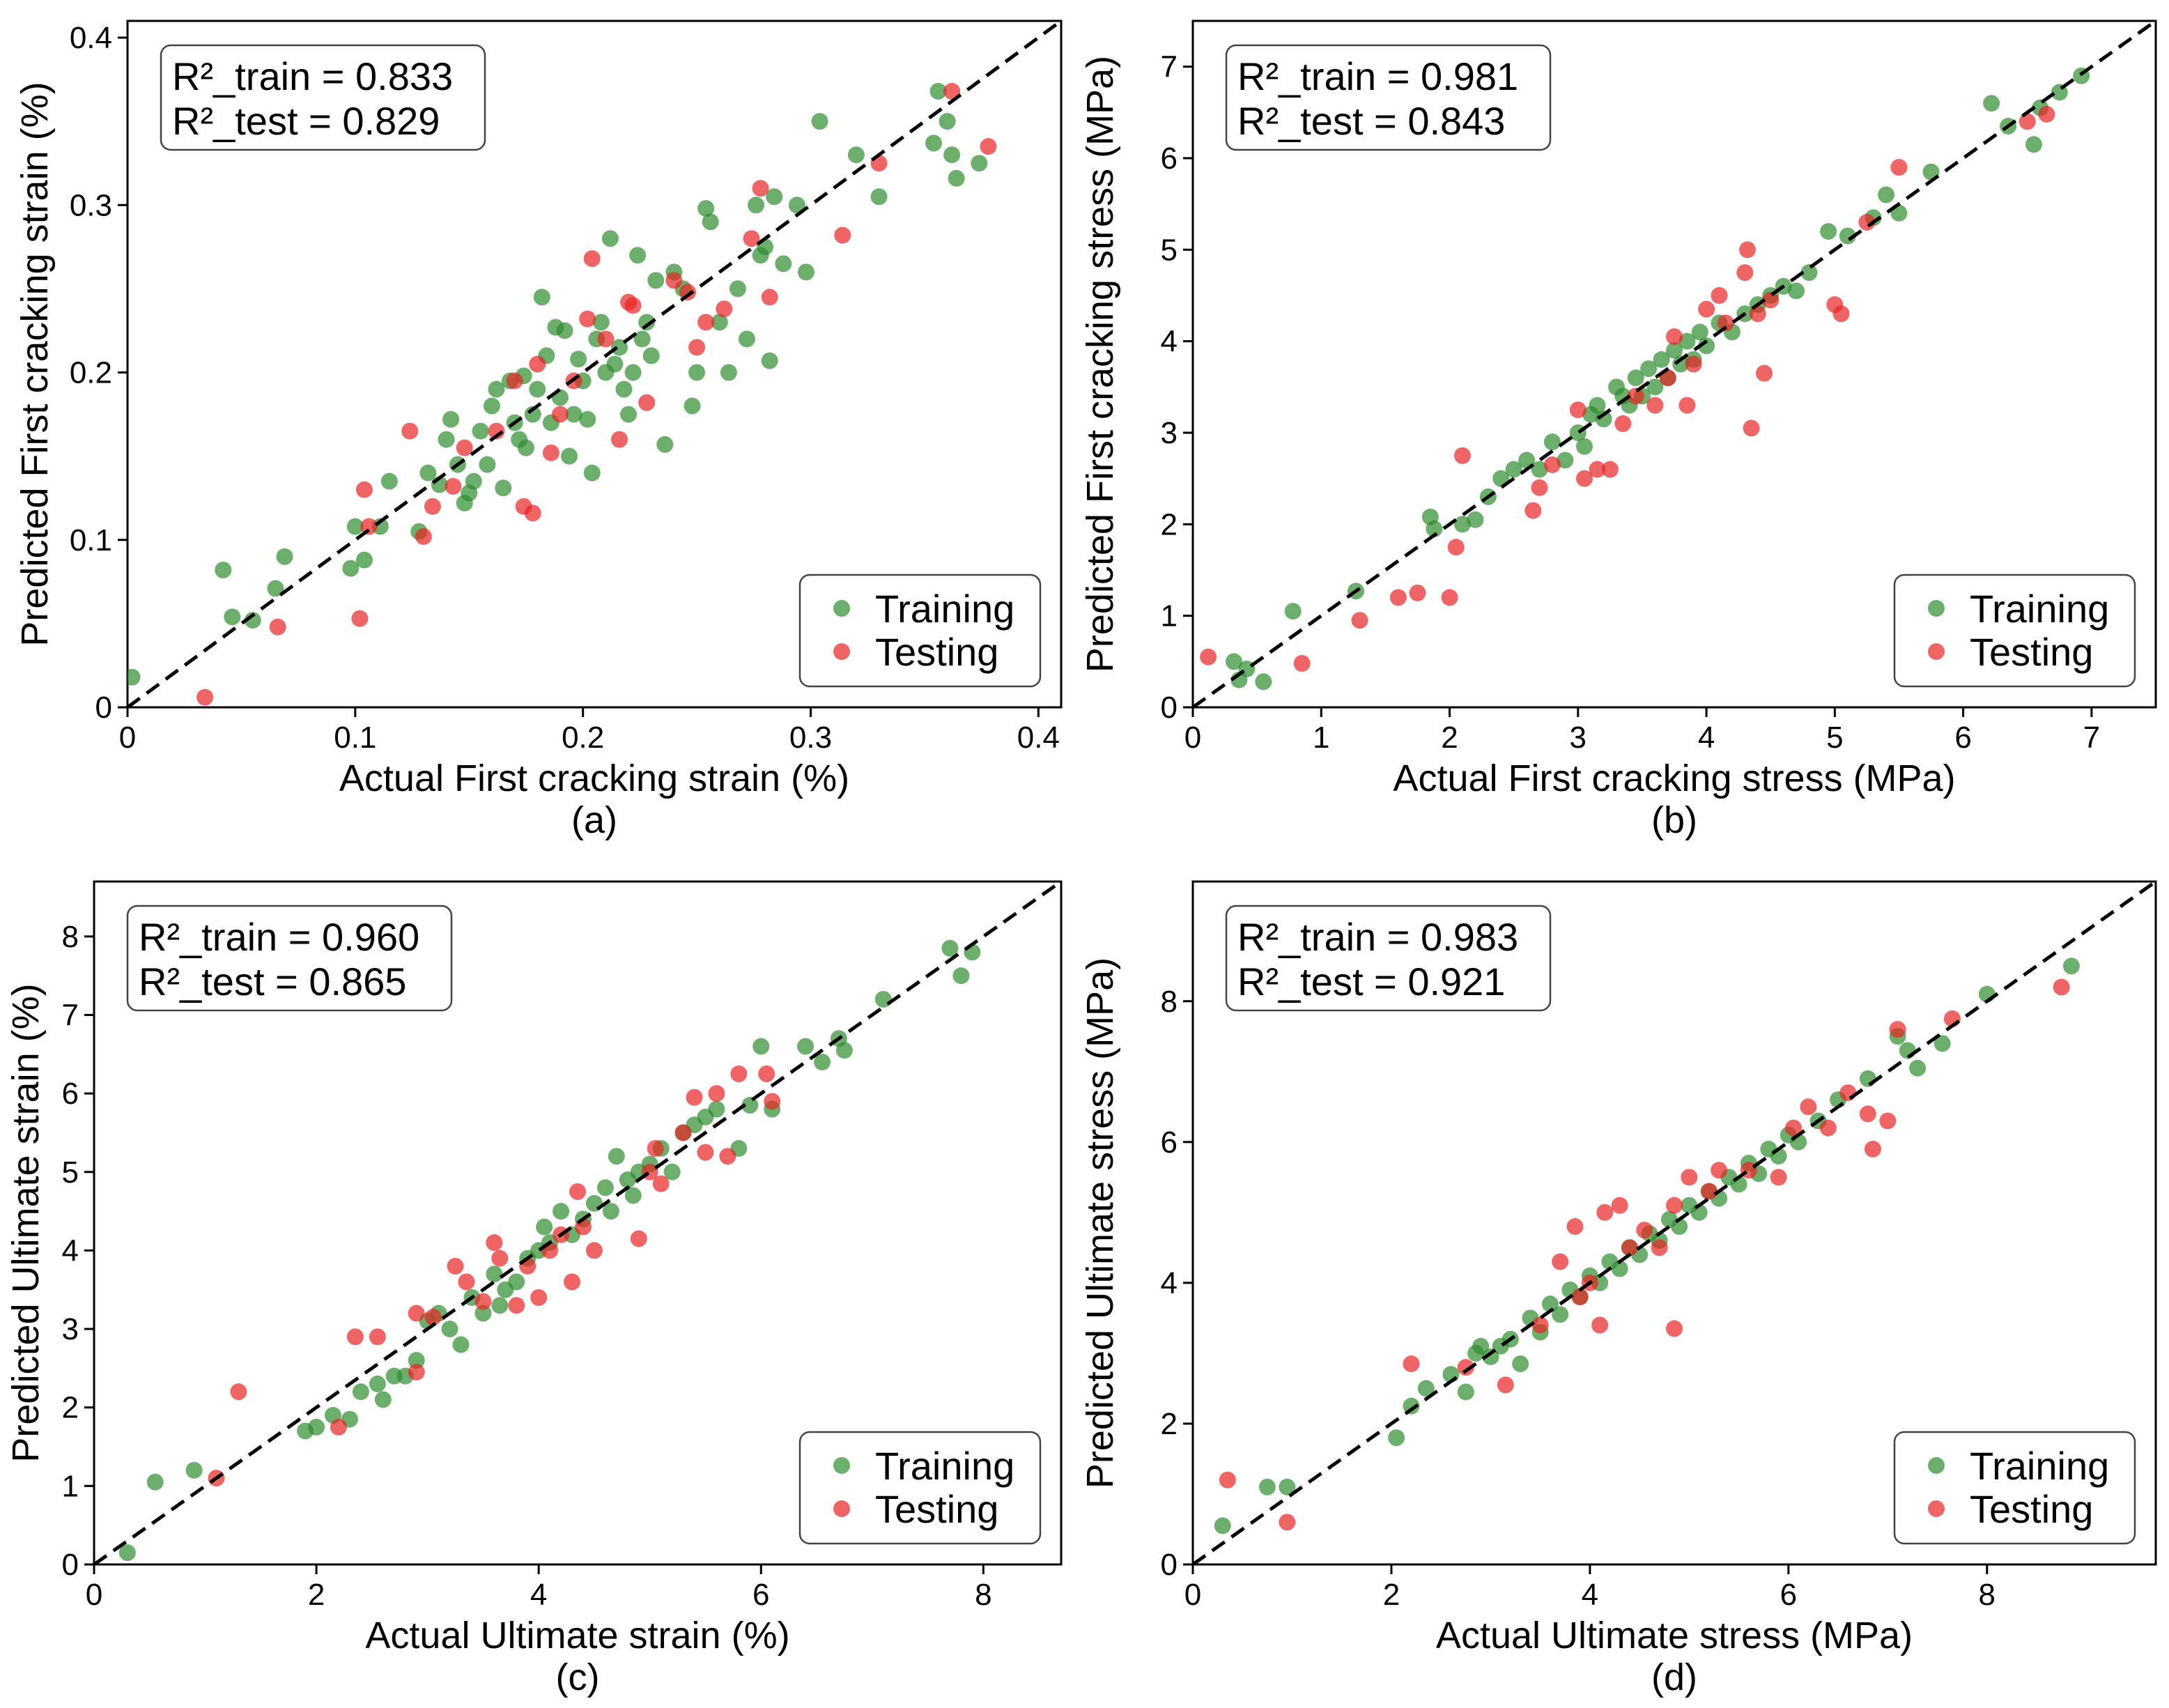 The height and width of the screenshot is (1708, 2169). Describe the element at coordinates (842, 1465) in the screenshot. I see `legend-marker-training` at that location.